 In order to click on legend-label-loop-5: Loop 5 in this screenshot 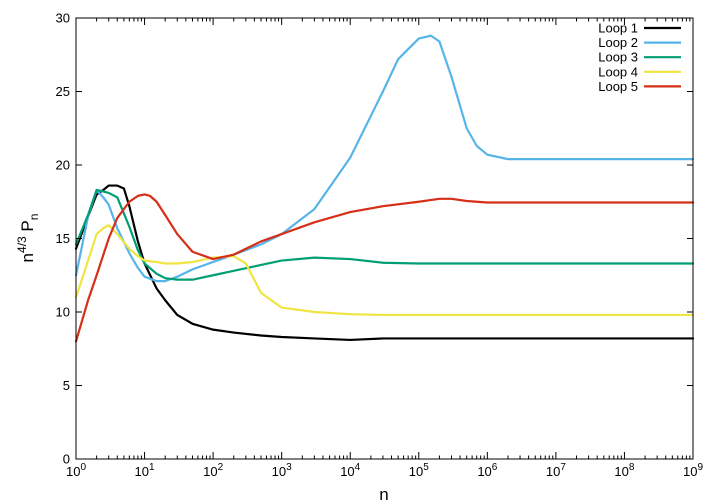, I will do `click(618, 86)`.